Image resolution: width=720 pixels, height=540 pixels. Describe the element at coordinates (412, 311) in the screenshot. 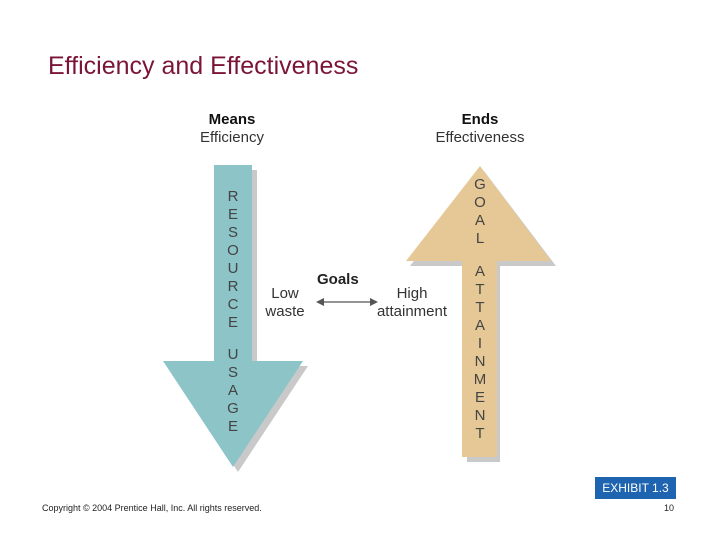

I see `high-attainment-line2: attainment` at that location.